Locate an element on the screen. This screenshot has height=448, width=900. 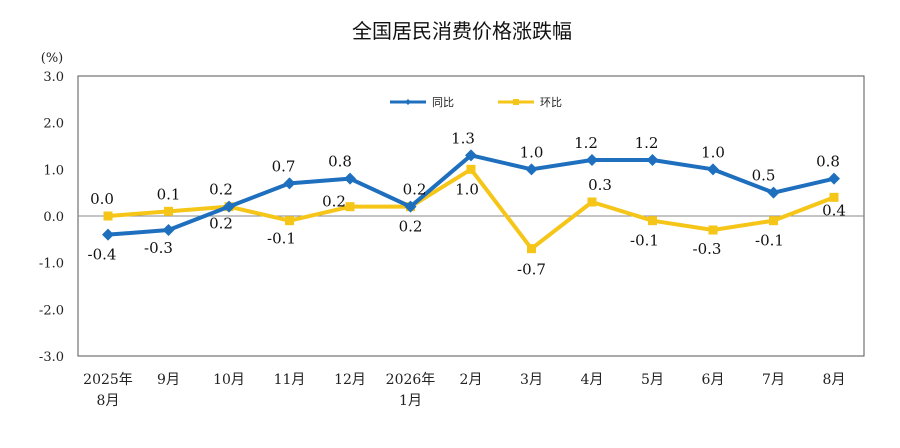
y-tick-label: 2.0 is located at coordinates (53, 124).